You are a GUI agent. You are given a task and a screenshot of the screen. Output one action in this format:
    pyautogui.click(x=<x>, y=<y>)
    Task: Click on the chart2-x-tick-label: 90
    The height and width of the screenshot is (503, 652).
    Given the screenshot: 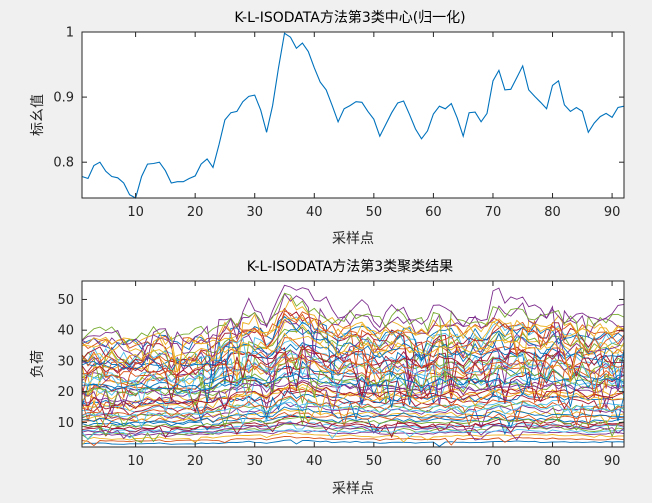 What is the action you would take?
    pyautogui.click(x=612, y=461)
    